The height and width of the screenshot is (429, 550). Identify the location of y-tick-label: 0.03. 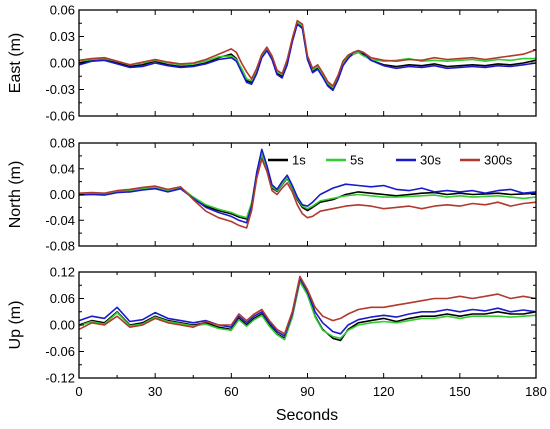
(62, 36).